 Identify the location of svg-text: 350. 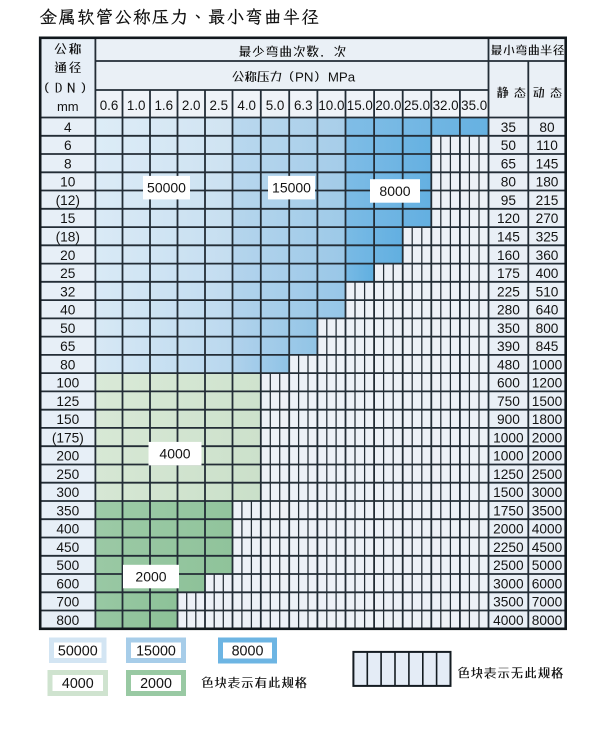
(67, 510).